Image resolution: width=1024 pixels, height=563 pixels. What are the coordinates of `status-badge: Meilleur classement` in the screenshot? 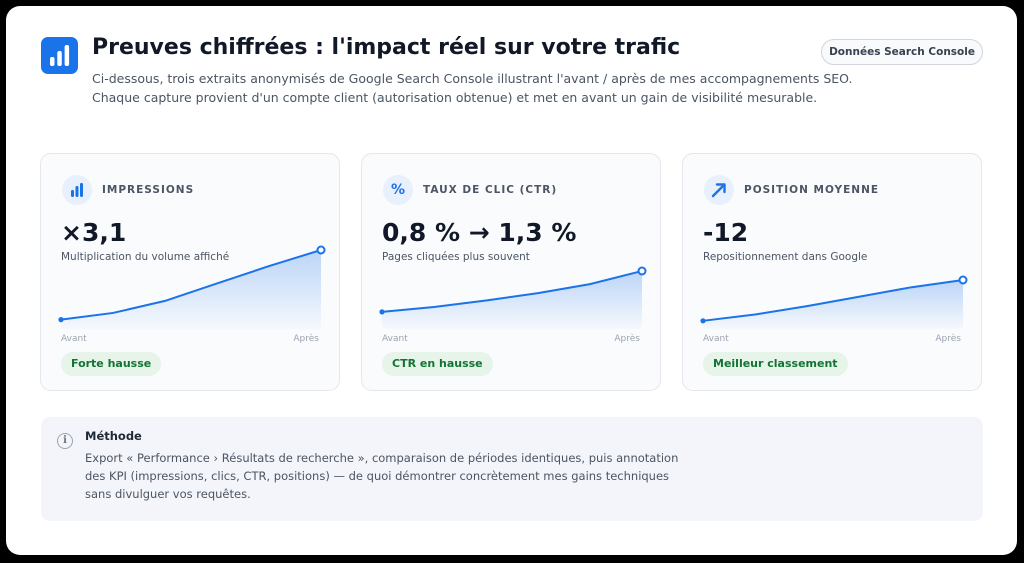 It's located at (775, 364).